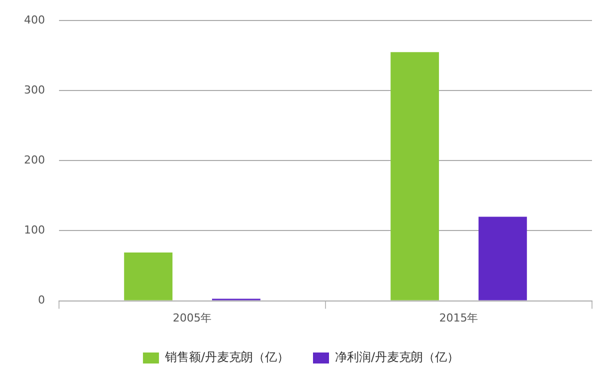 The width and height of the screenshot is (612, 384). I want to click on y-tick-label: 0, so click(41, 300).